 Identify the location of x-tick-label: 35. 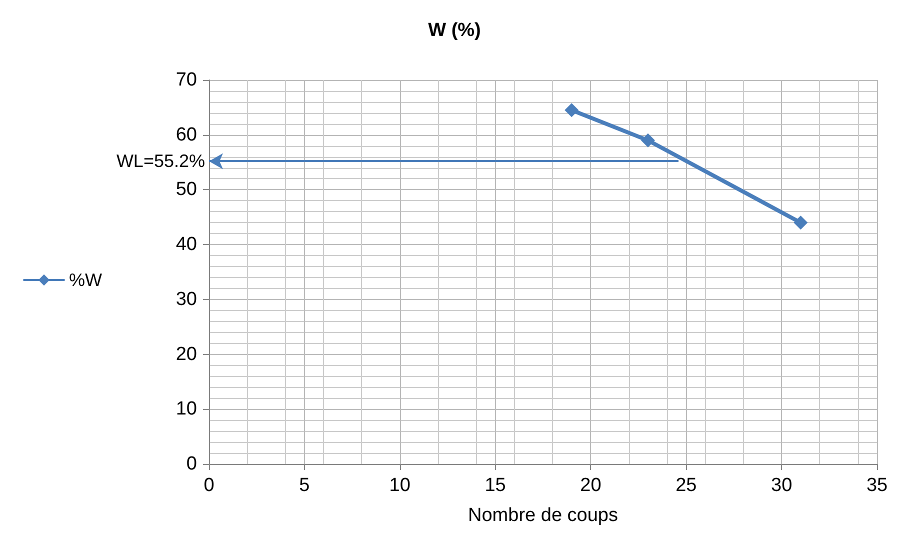
(877, 485).